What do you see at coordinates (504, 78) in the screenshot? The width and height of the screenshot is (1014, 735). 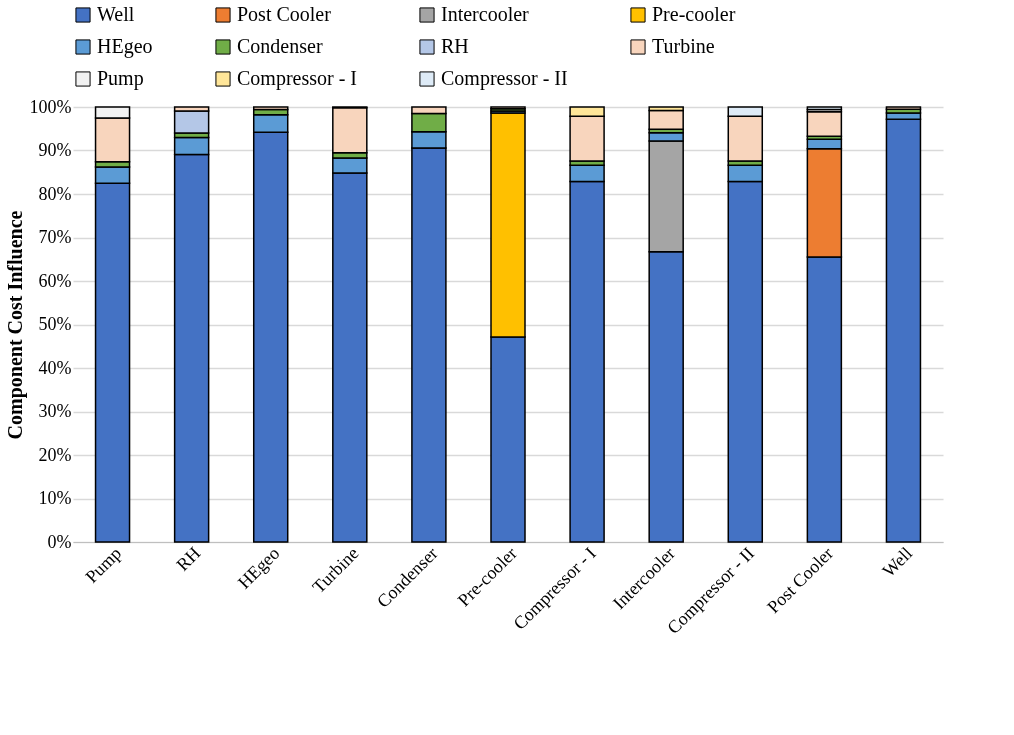 I see `legend-label: Compressor - II` at bounding box center [504, 78].